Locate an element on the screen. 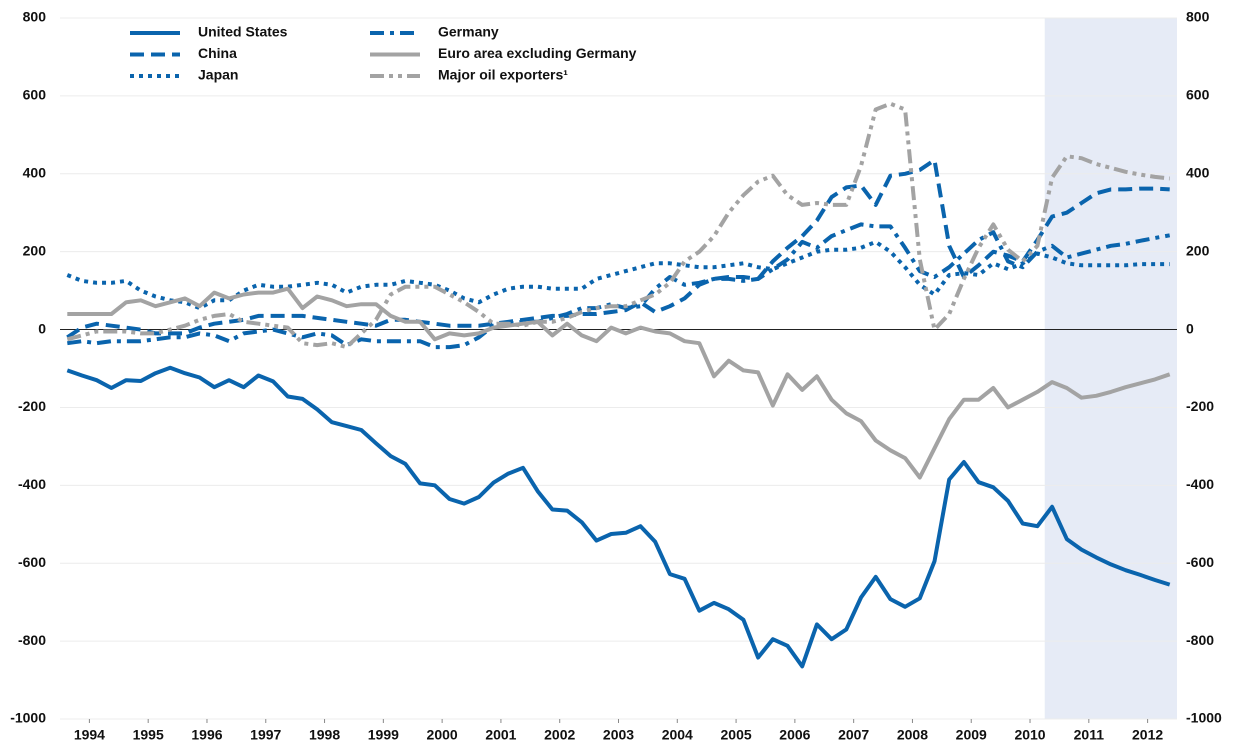 This screenshot has width=1235, height=745. y2-tick-label: 400 is located at coordinates (1198, 172).